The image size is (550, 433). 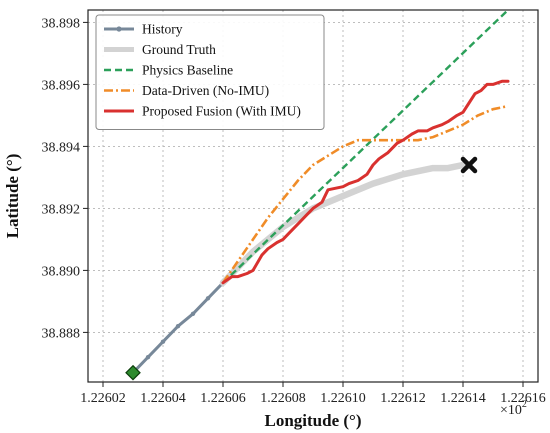 What do you see at coordinates (179, 49) in the screenshot?
I see `legend-label: Ground Truth` at bounding box center [179, 49].